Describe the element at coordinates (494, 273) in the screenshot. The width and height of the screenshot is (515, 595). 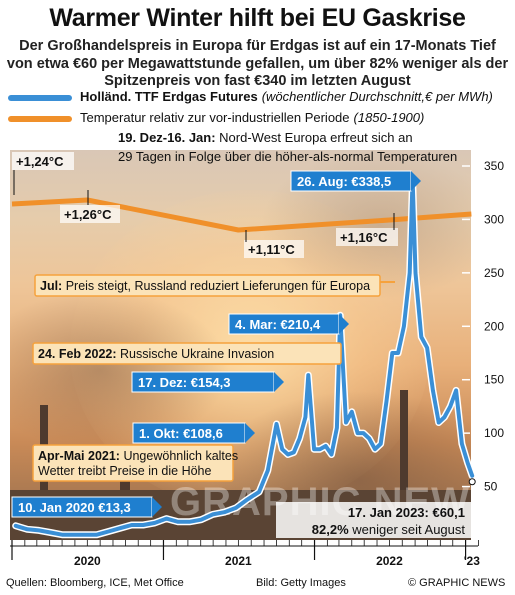
I see `y-tick-label: 250` at that location.